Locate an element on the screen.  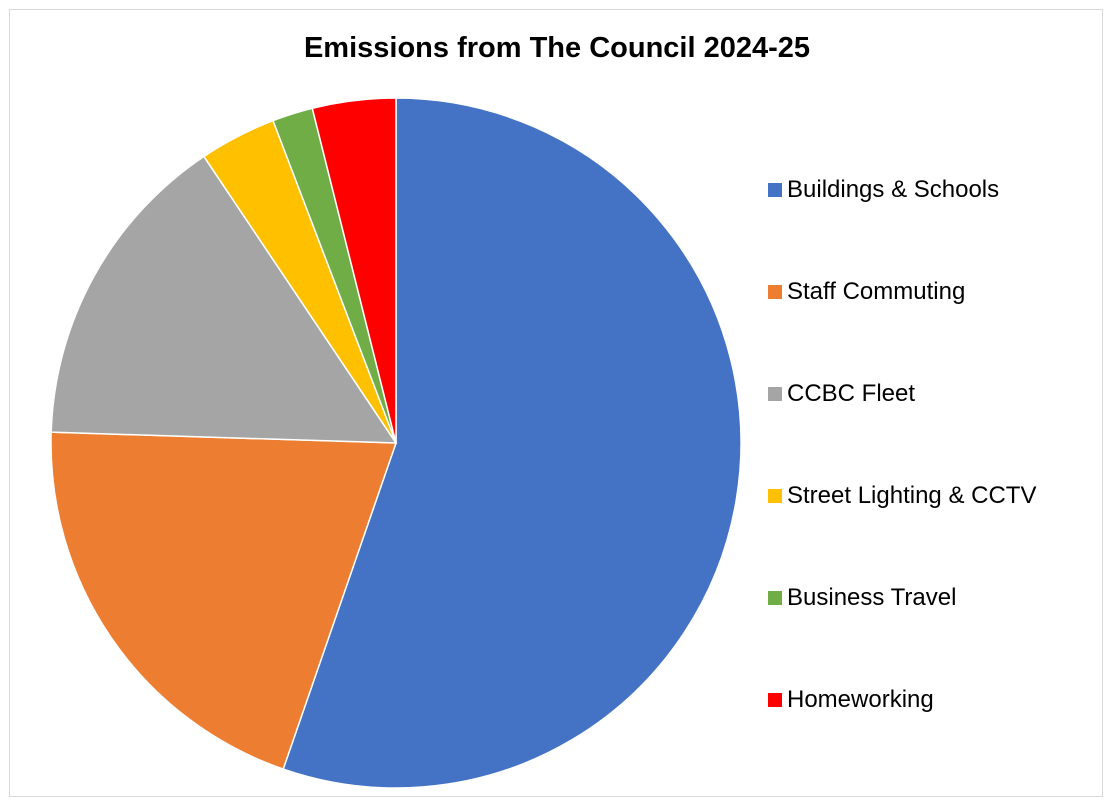
pie-slice-ccbc-fleet is located at coordinates (224, 299).